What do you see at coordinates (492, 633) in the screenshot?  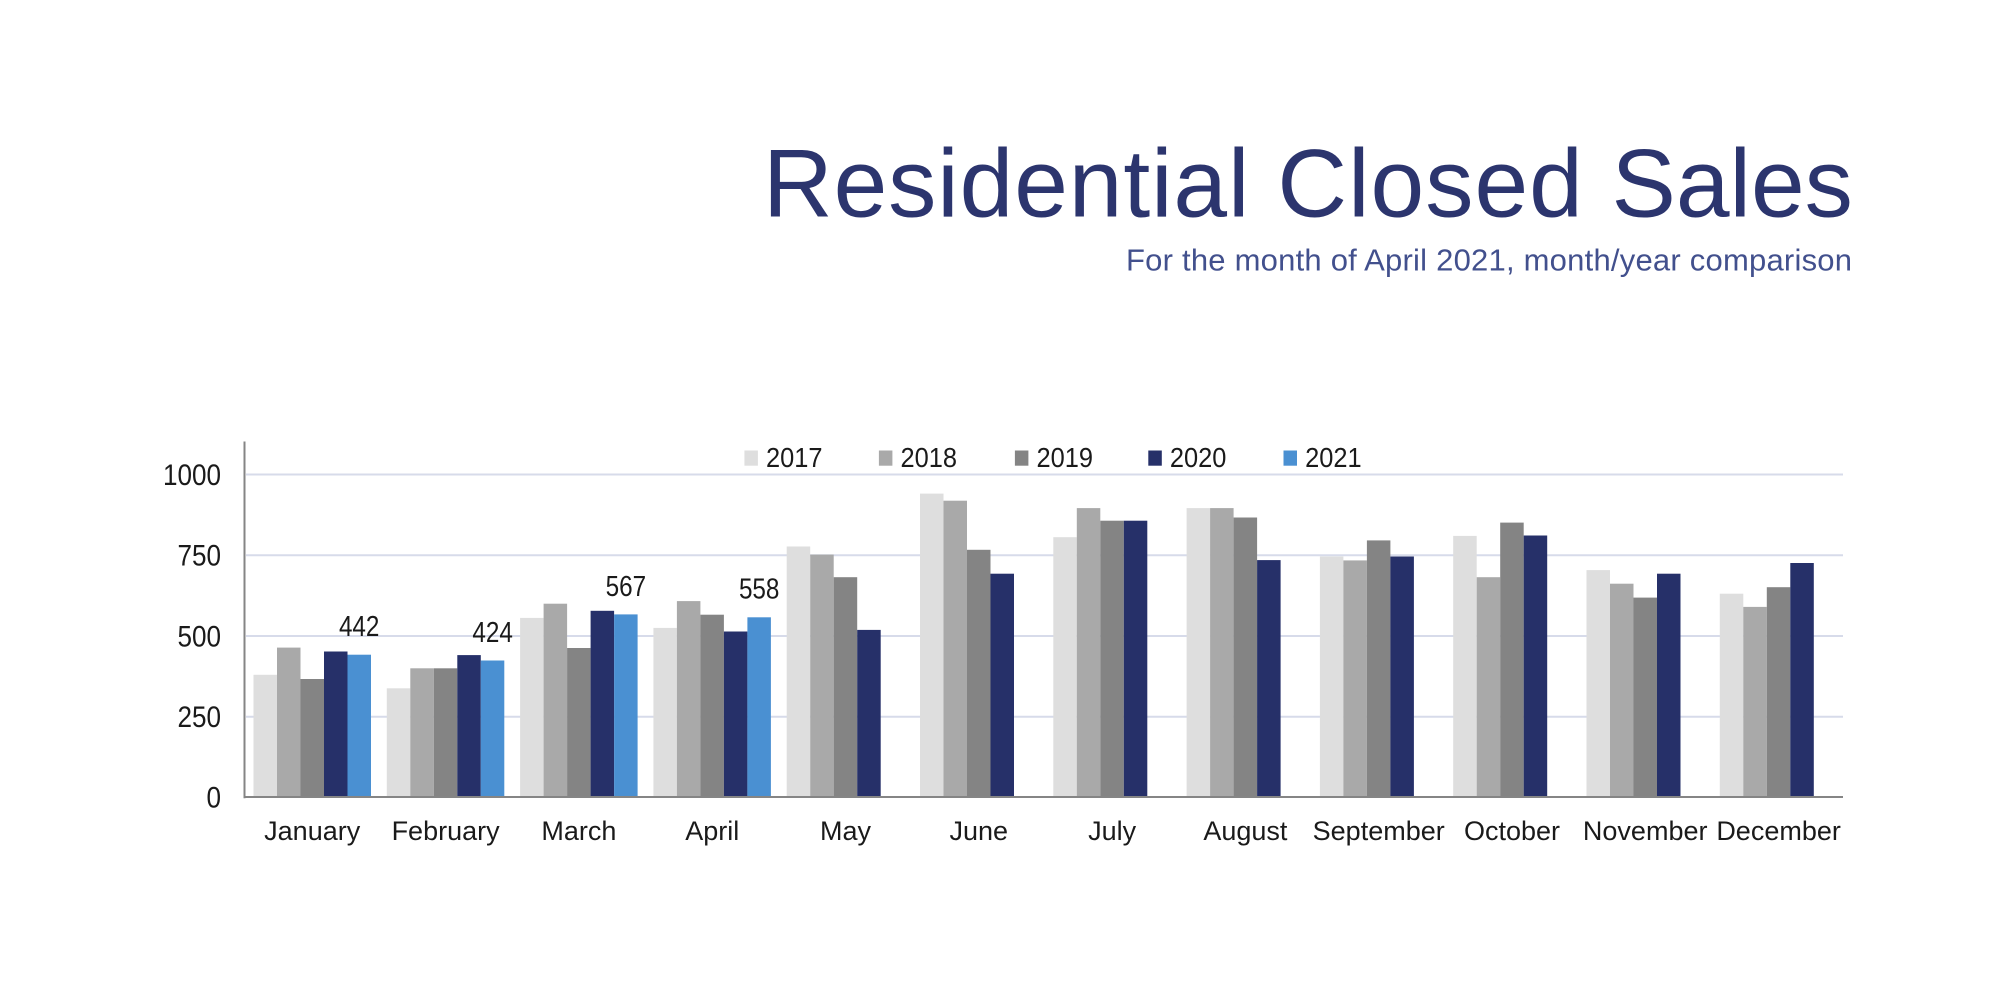 I see `svg-text: 424` at bounding box center [492, 633].